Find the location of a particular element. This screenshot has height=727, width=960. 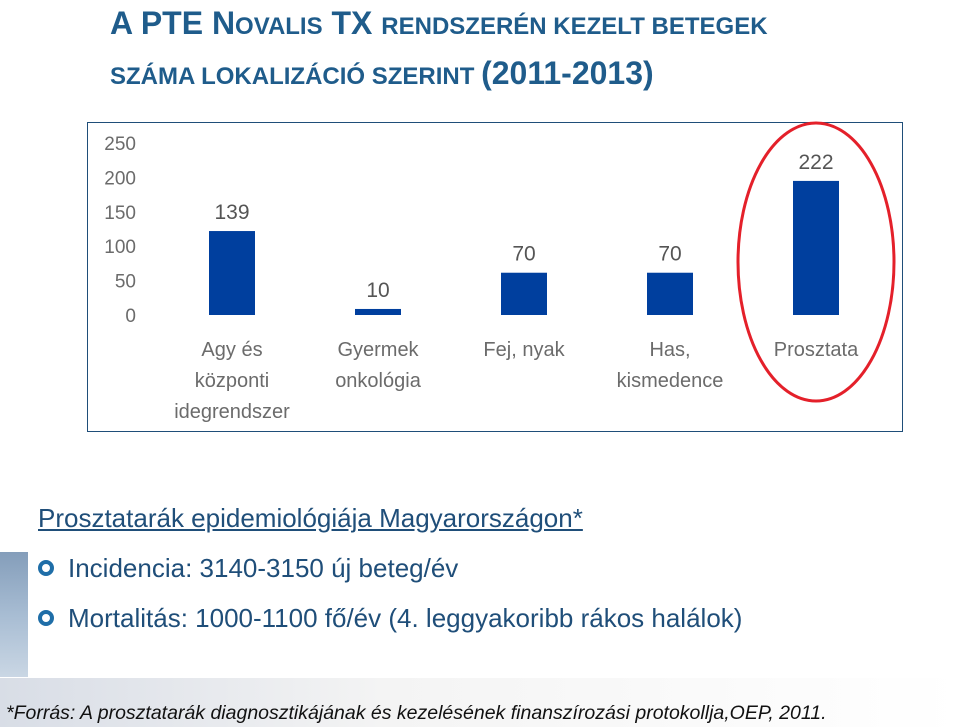

highlight-ellipse-shape is located at coordinates (816, 262).